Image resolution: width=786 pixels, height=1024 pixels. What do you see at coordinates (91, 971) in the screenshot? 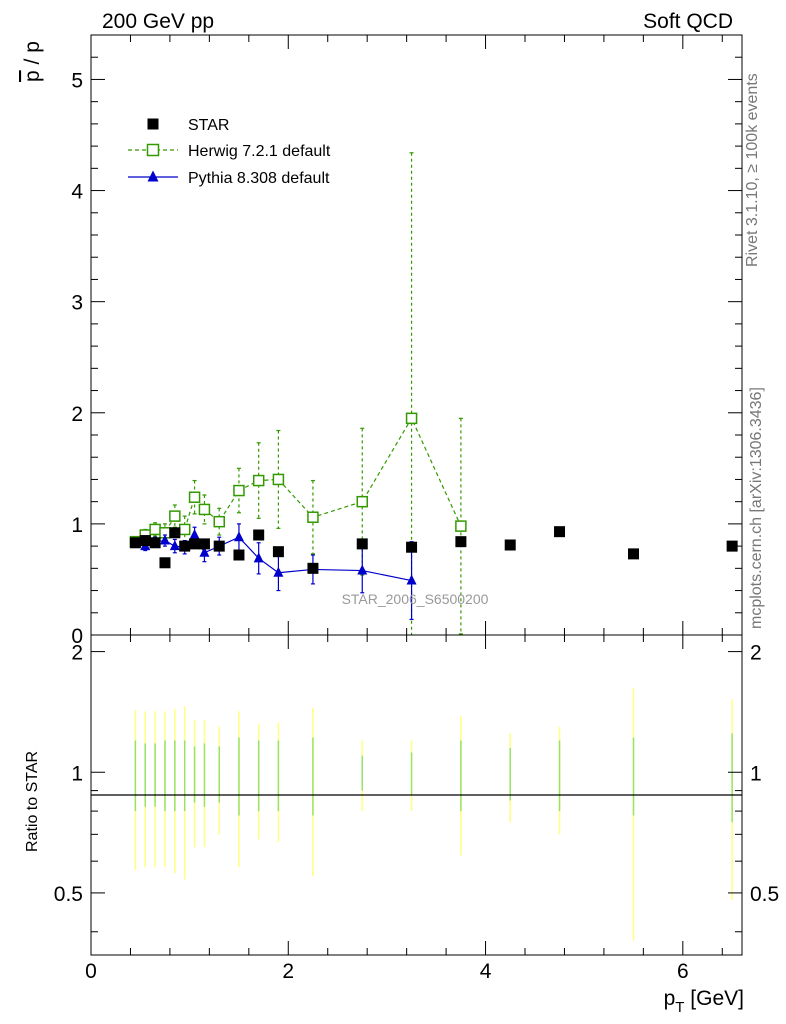
I see `x-tick-label: 0` at bounding box center [91, 971].